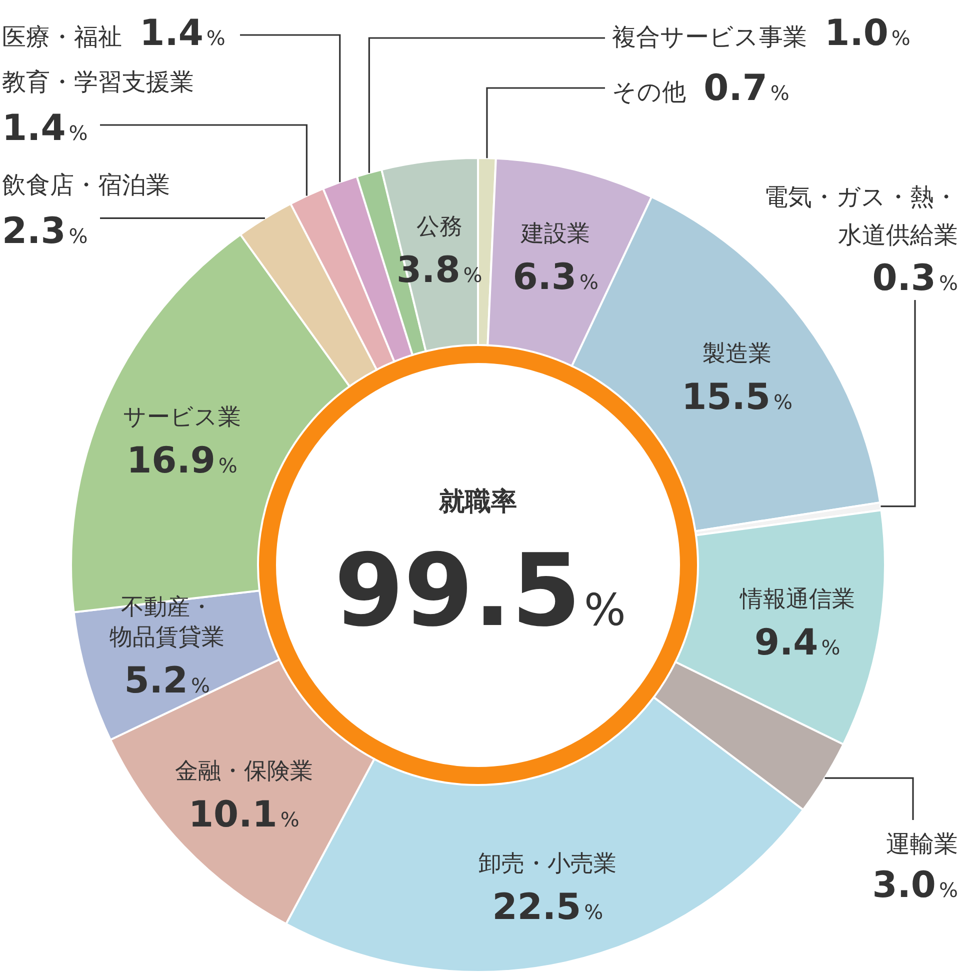 This screenshot has width=960, height=978. What do you see at coordinates (922, 844) in the screenshot?
I see `slice-label: 運輸業` at bounding box center [922, 844].